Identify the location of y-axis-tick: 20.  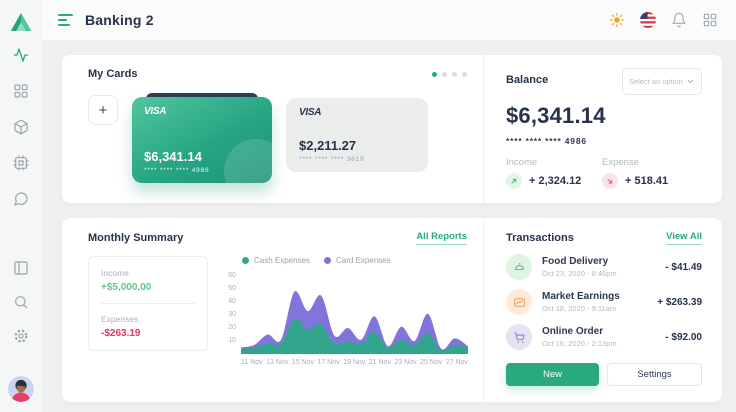
(232, 327).